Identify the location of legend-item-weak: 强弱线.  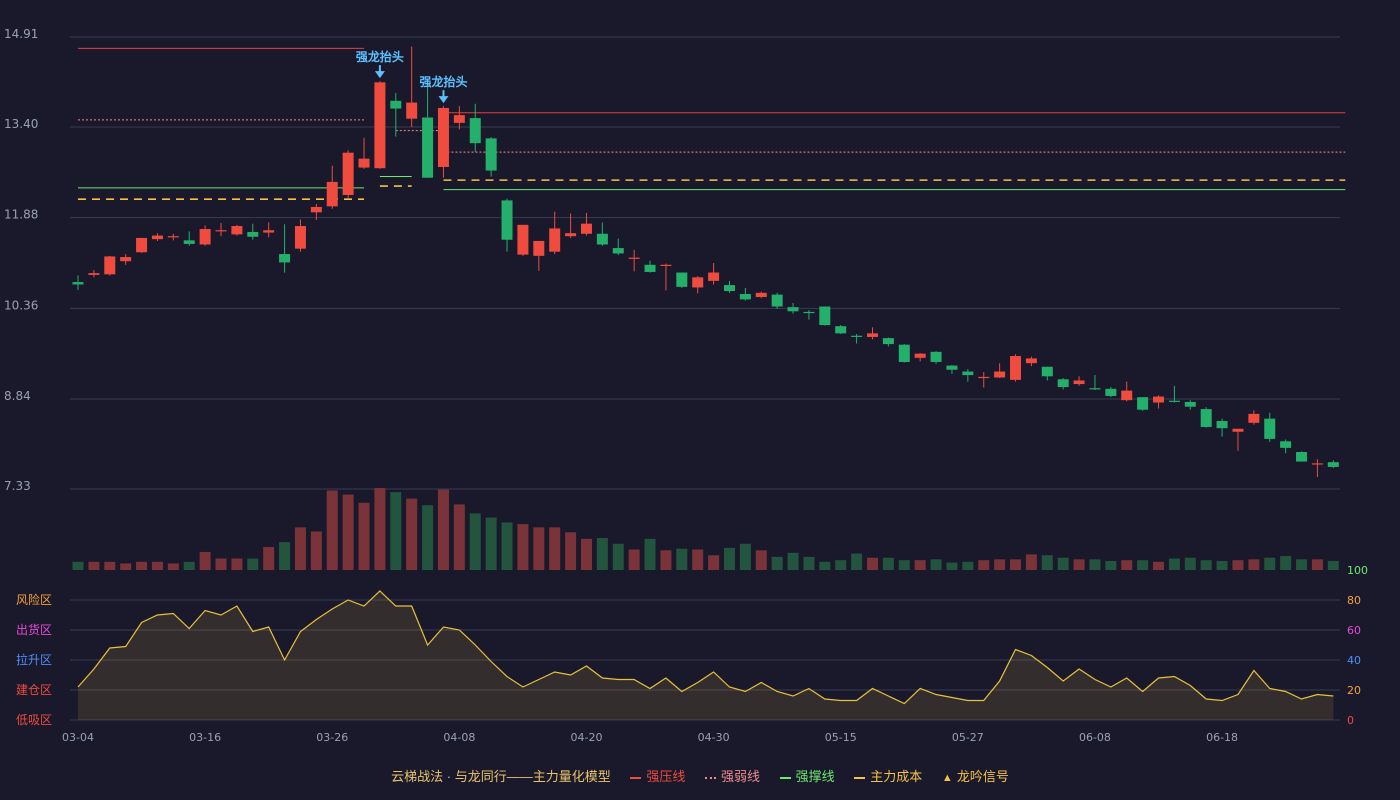
(732, 775).